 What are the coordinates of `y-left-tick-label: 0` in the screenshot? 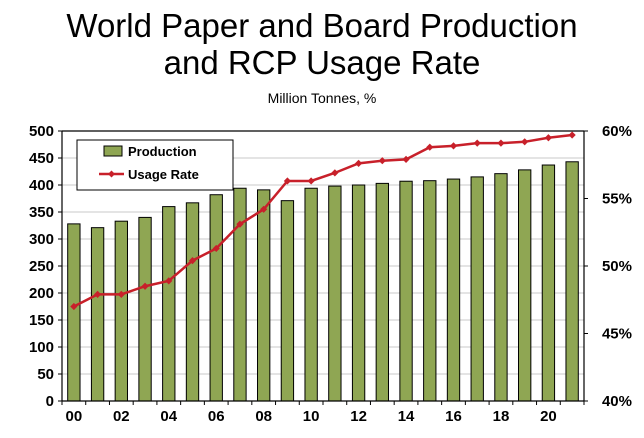 It's located at (50, 401).